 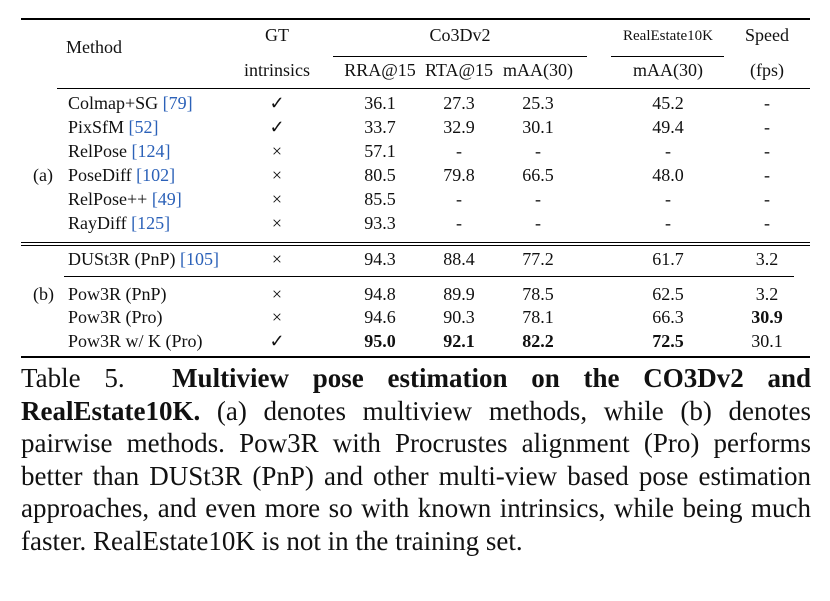 What do you see at coordinates (538, 127) in the screenshot?
I see `maa-value: 30.1` at bounding box center [538, 127].